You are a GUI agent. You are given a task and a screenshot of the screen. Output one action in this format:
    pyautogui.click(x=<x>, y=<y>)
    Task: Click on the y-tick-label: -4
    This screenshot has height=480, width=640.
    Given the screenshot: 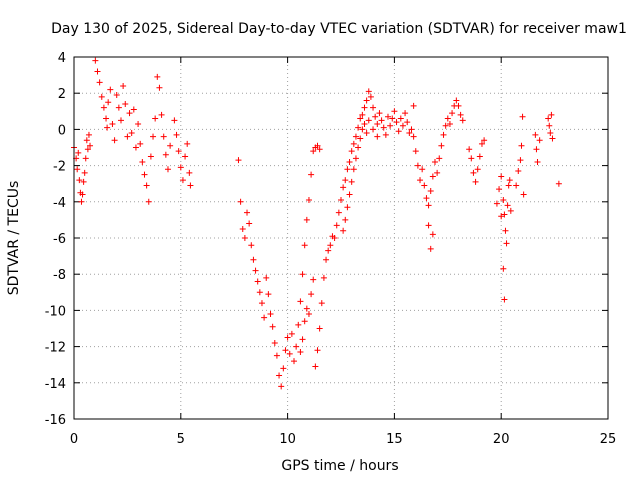 What is the action you would take?
    pyautogui.click(x=59, y=203)
    